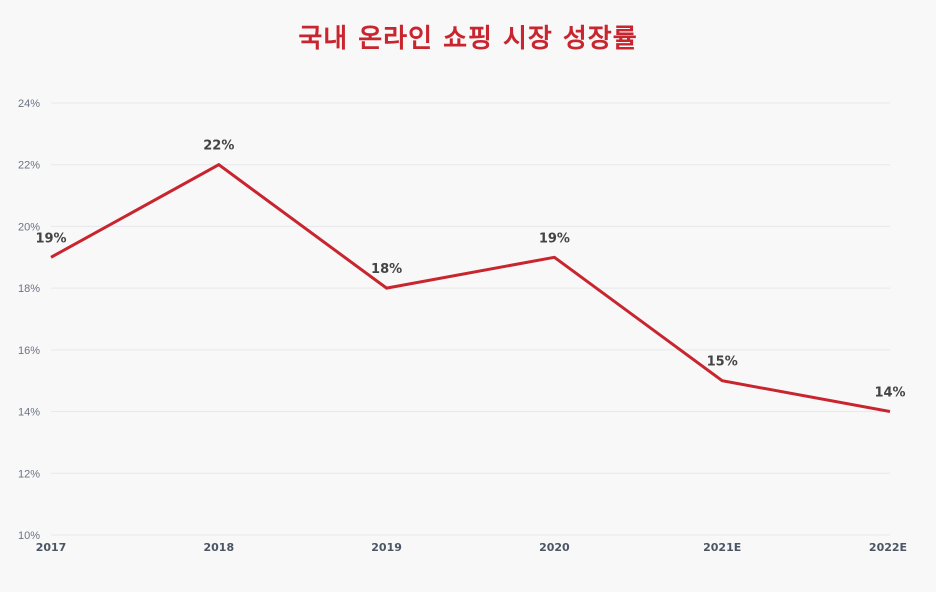  I want to click on chart-title: 국내 온라인 쇼핑 시장 성장률, so click(468, 39).